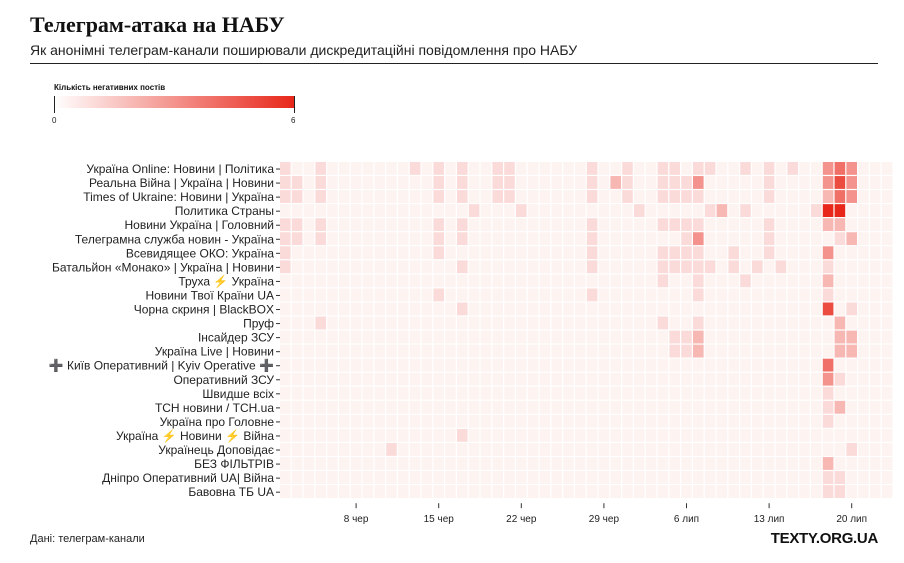 The height and width of the screenshot is (563, 904). I want to click on x-tick-label: 20 лип, so click(851, 519).